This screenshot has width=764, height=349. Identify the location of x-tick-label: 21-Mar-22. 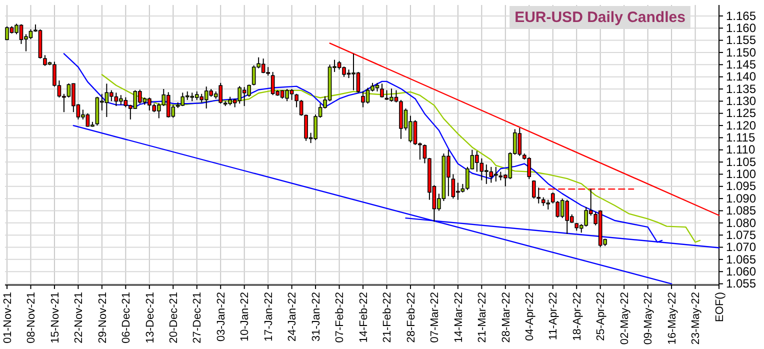
(482, 317).